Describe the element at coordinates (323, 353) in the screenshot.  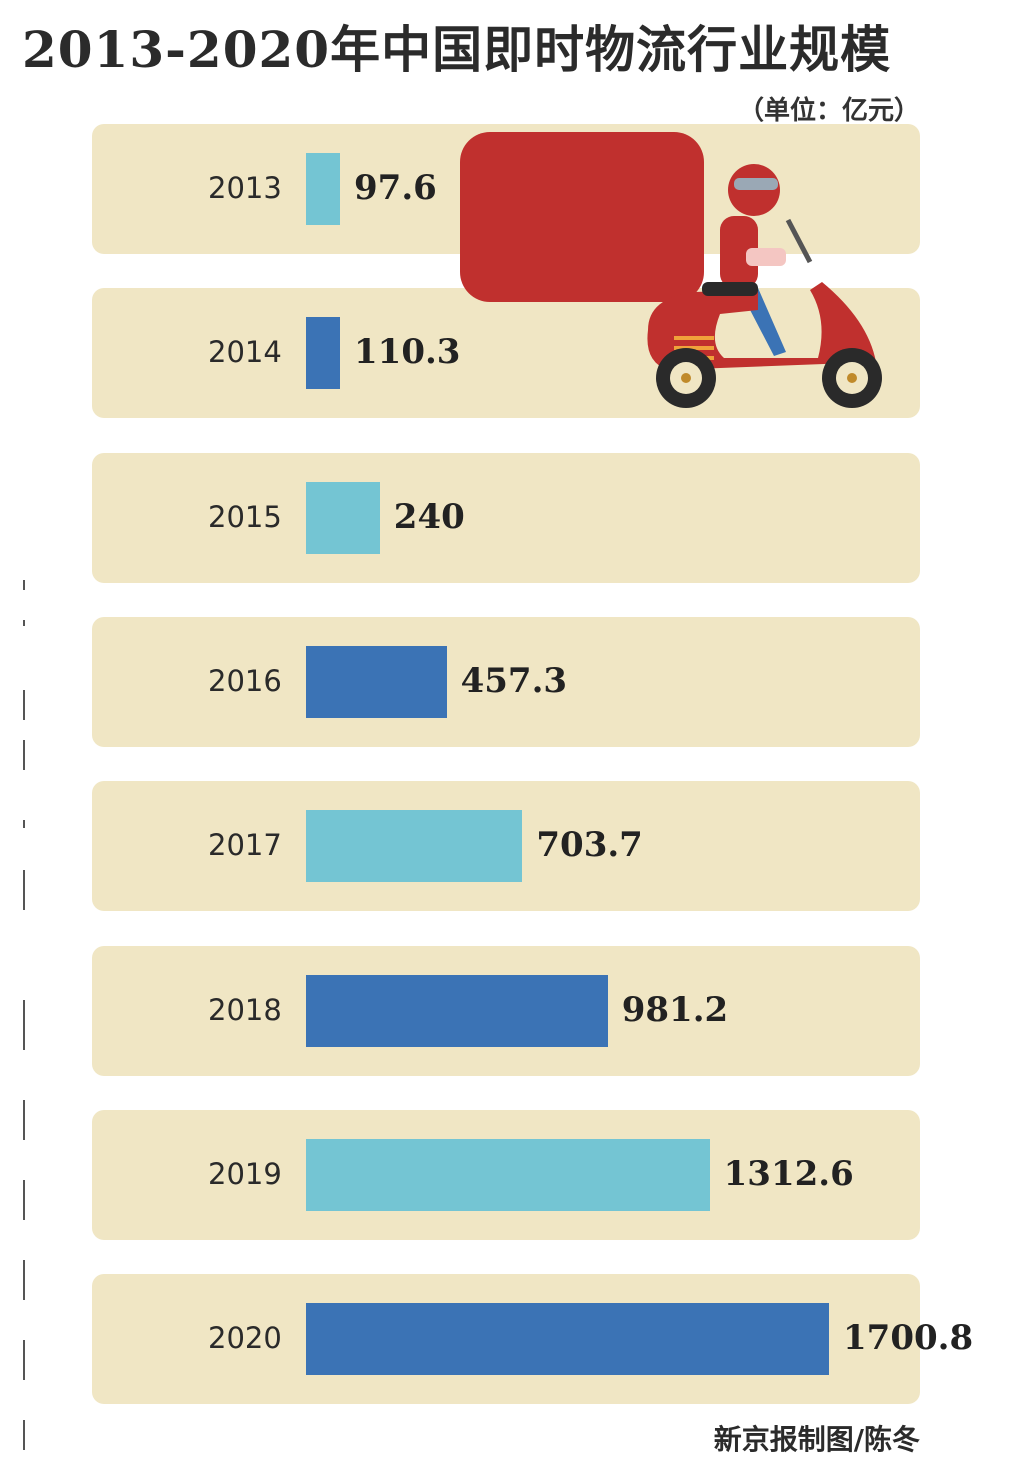
I see `bar-2014` at that location.